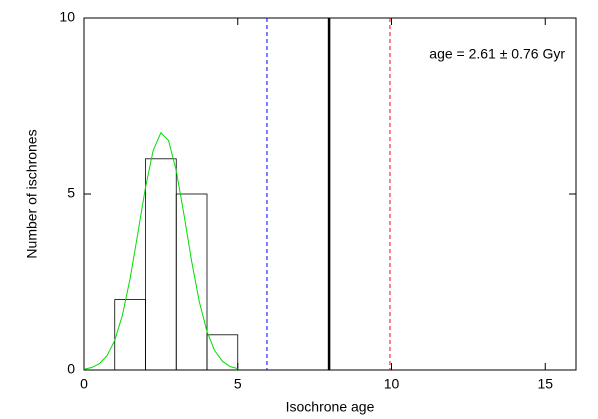 Image resolution: width=598 pixels, height=419 pixels. What do you see at coordinates (71, 193) in the screenshot?
I see `y-tick-label: 5` at bounding box center [71, 193].